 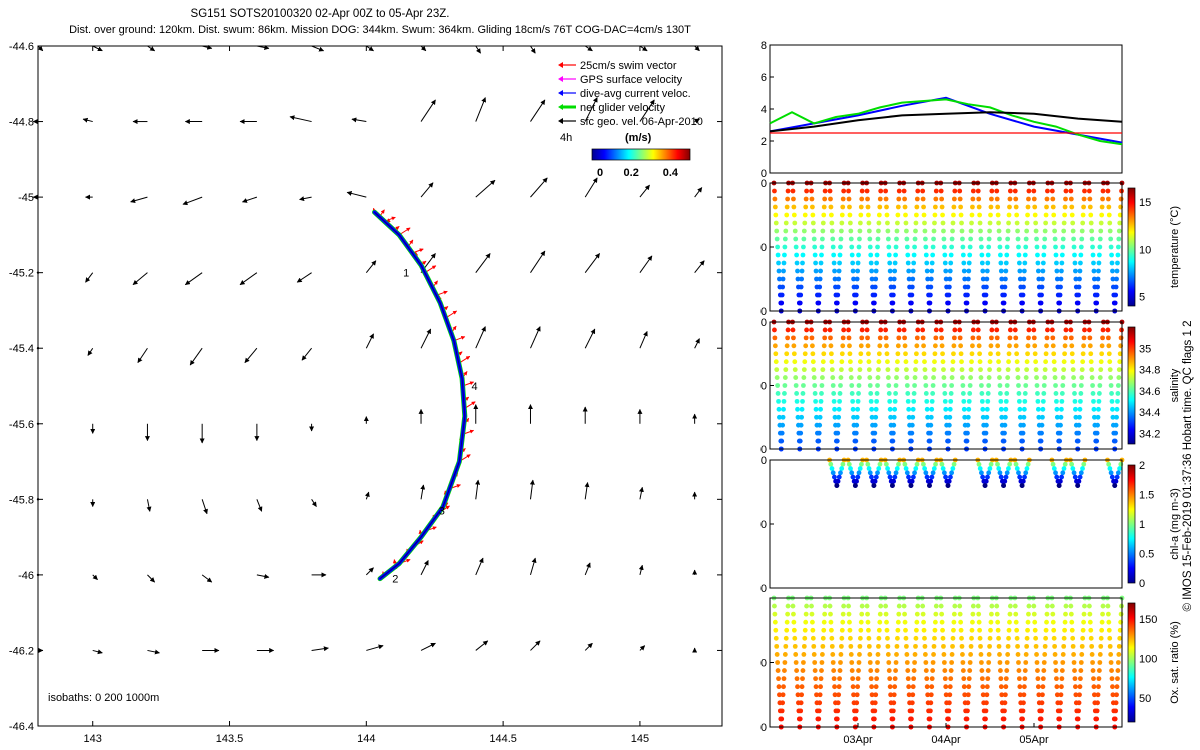 What do you see at coordinates (1149, 392) in the screenshot?
I see `cbar-tick-label: 34.6` at bounding box center [1149, 392].